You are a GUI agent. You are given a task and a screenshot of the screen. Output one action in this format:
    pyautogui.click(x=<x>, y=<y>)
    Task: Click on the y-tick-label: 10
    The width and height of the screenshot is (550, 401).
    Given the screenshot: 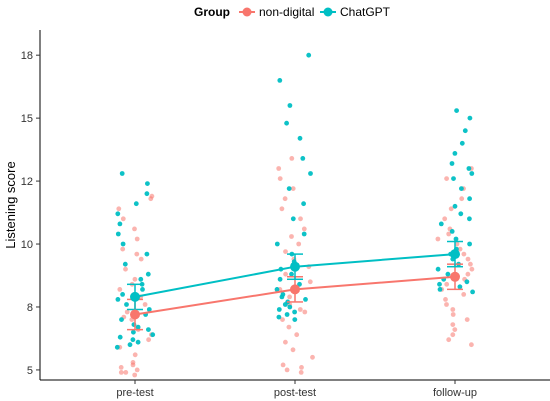 What is the action you would take?
    pyautogui.click(x=27, y=245)
    